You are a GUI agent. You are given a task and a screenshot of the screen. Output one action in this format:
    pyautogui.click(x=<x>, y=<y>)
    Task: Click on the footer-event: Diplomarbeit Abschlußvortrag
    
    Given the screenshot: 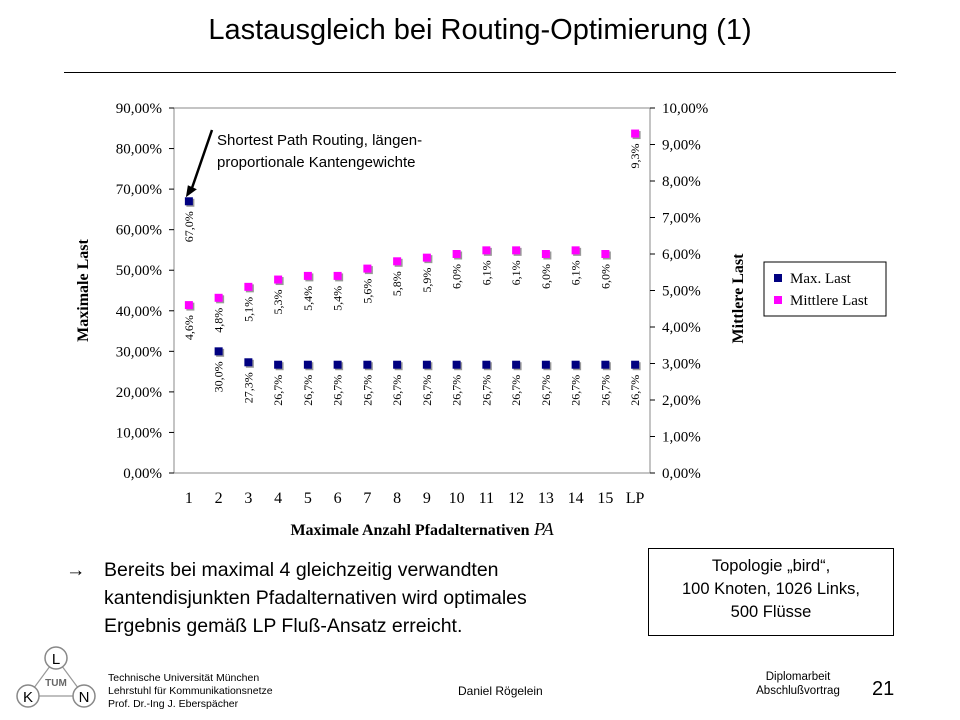 What is the action you would take?
    pyautogui.click(x=798, y=684)
    